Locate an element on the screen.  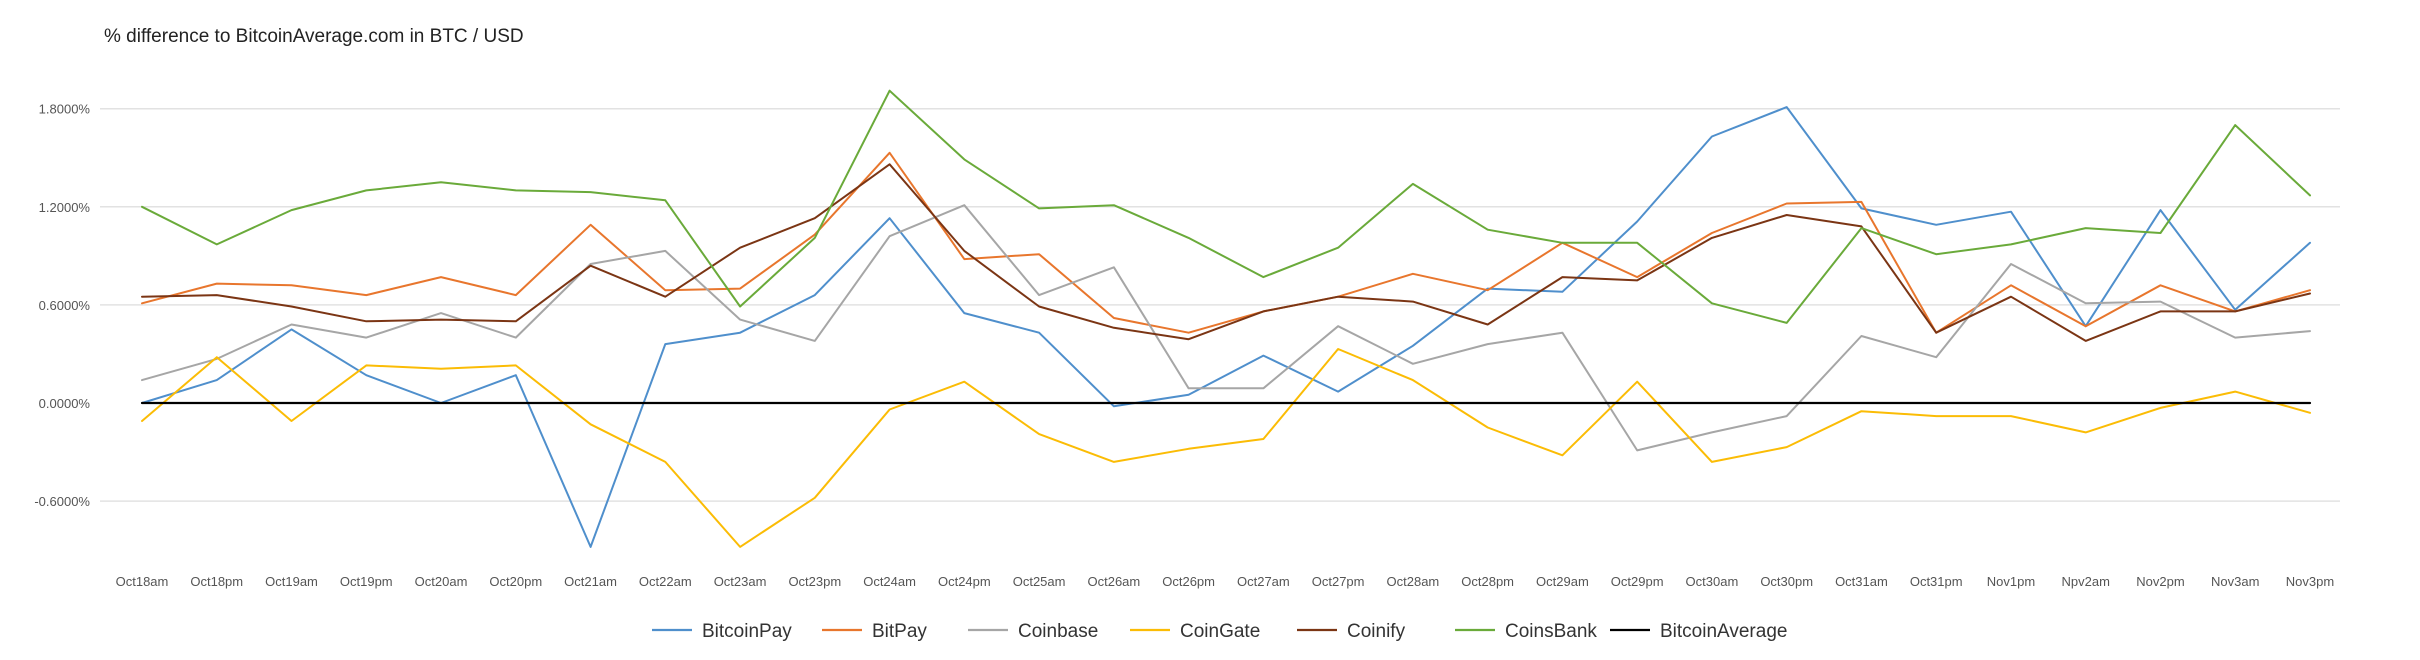
x-tick-label: Oct31pm is located at coordinates (1936, 581).